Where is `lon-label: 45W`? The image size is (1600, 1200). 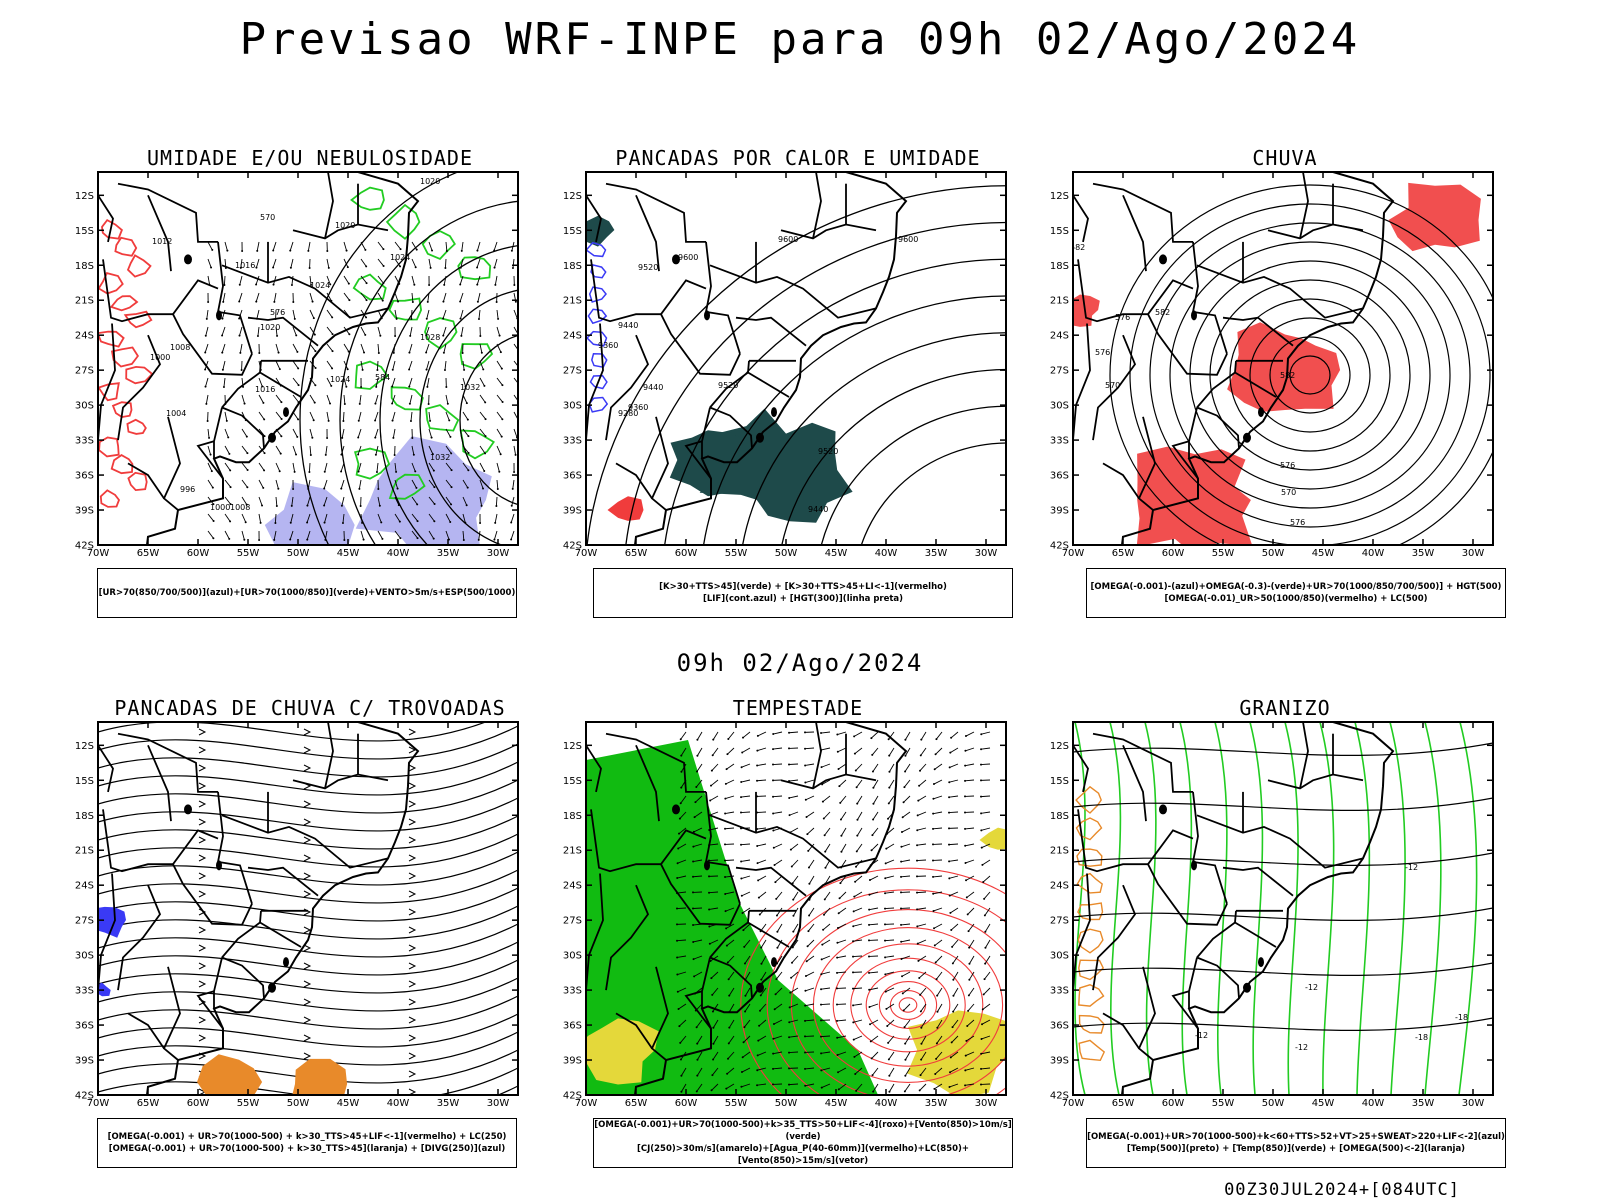 lon-label: 45W is located at coordinates (1323, 553).